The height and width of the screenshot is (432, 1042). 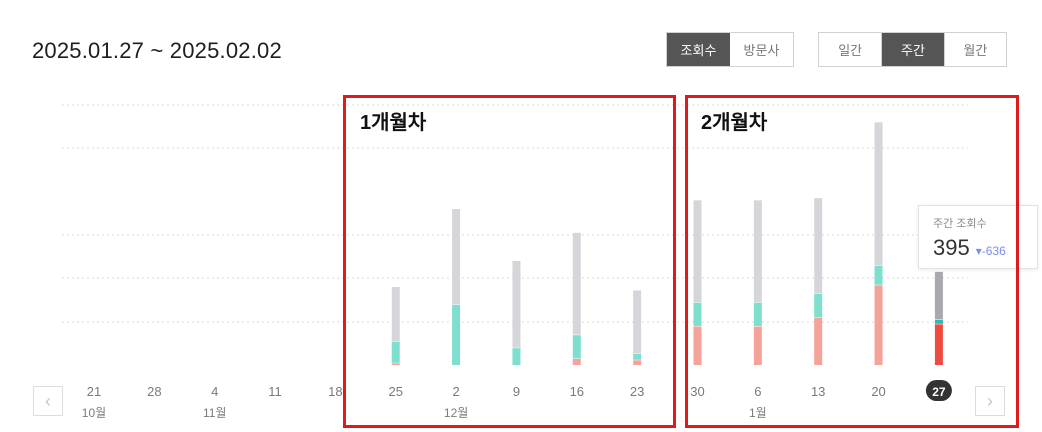 I want to click on month-label: 11월, so click(x=215, y=413).